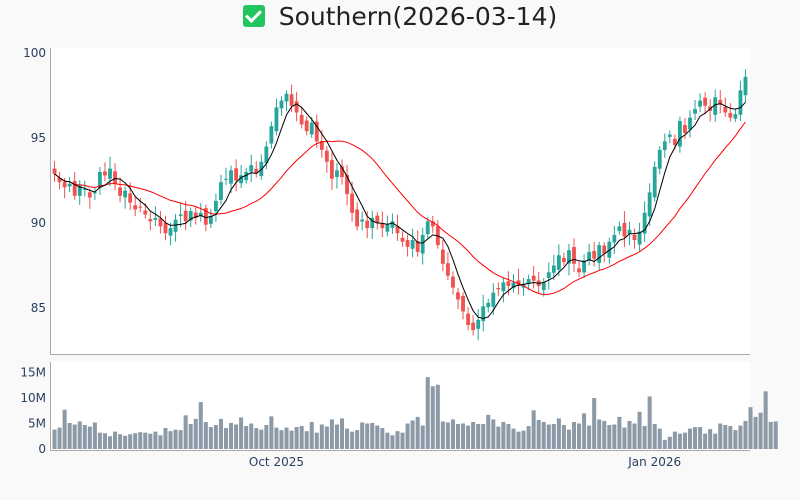 The image size is (800, 500). What do you see at coordinates (34, 180) in the screenshot?
I see `price-axis: 85 90 95 100` at bounding box center [34, 180].